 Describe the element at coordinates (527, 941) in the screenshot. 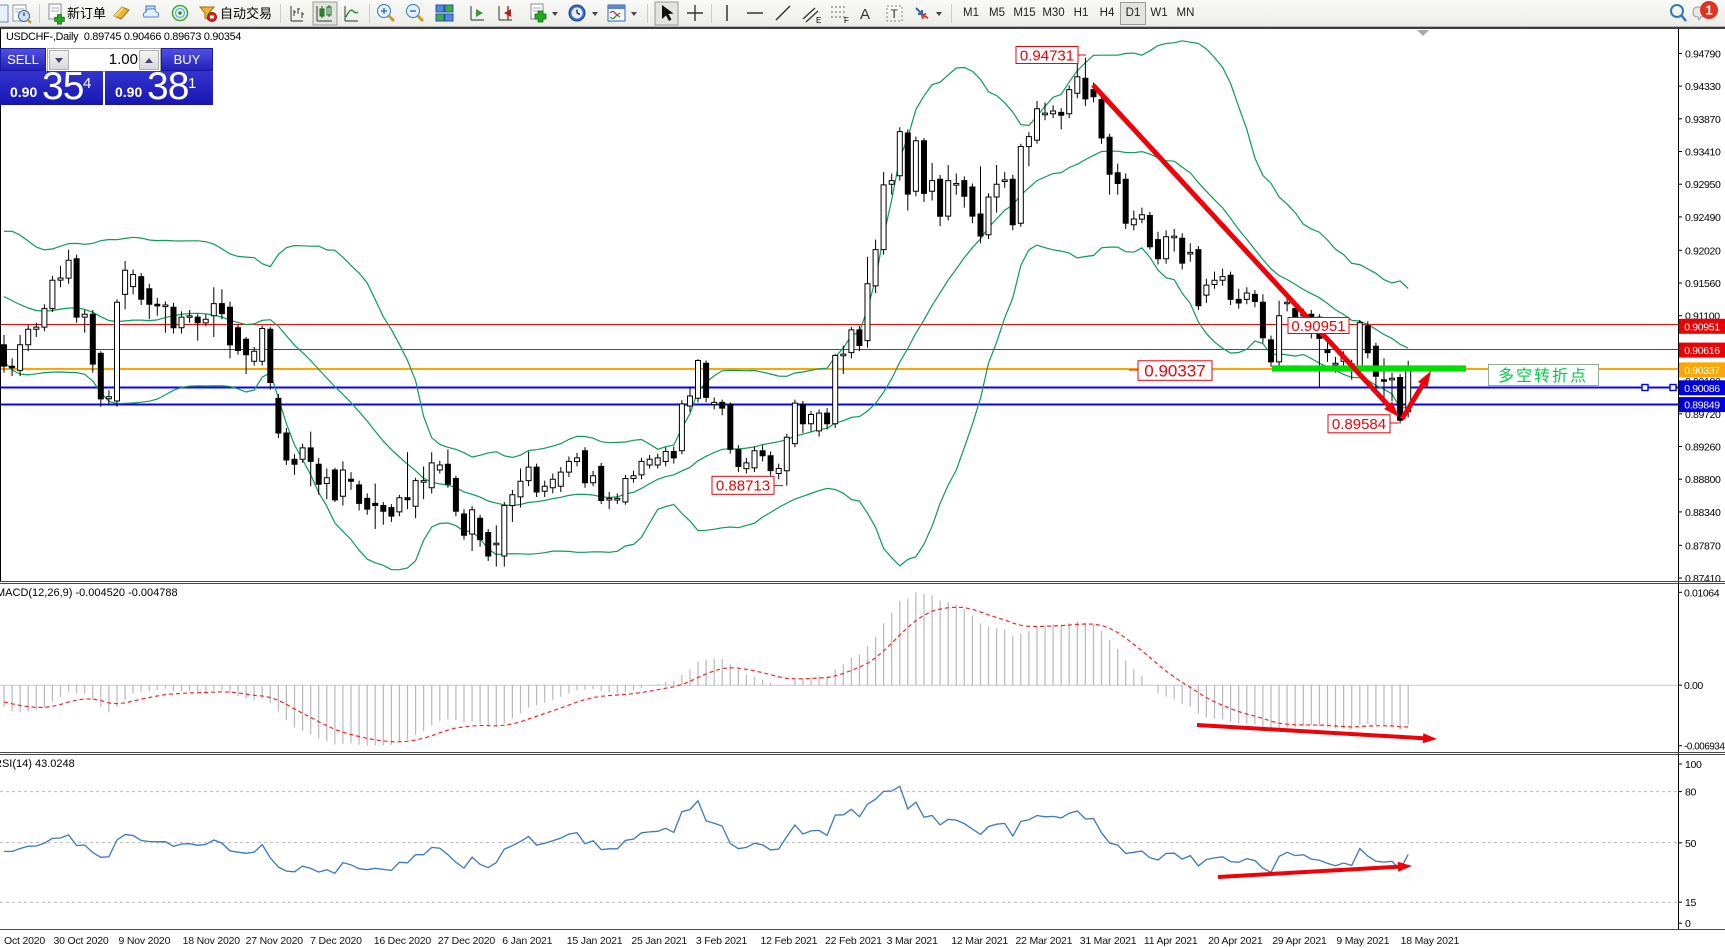

I see `svg-text: 6 Jan 2021` at that location.